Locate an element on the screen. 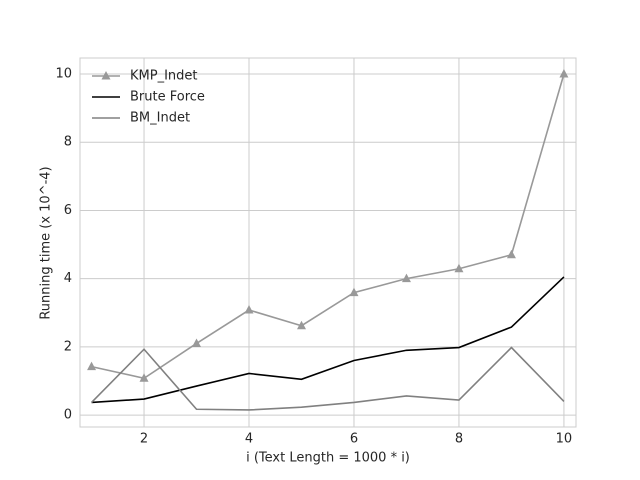 The image size is (640, 480). x-tick-label: 6 is located at coordinates (354, 439).